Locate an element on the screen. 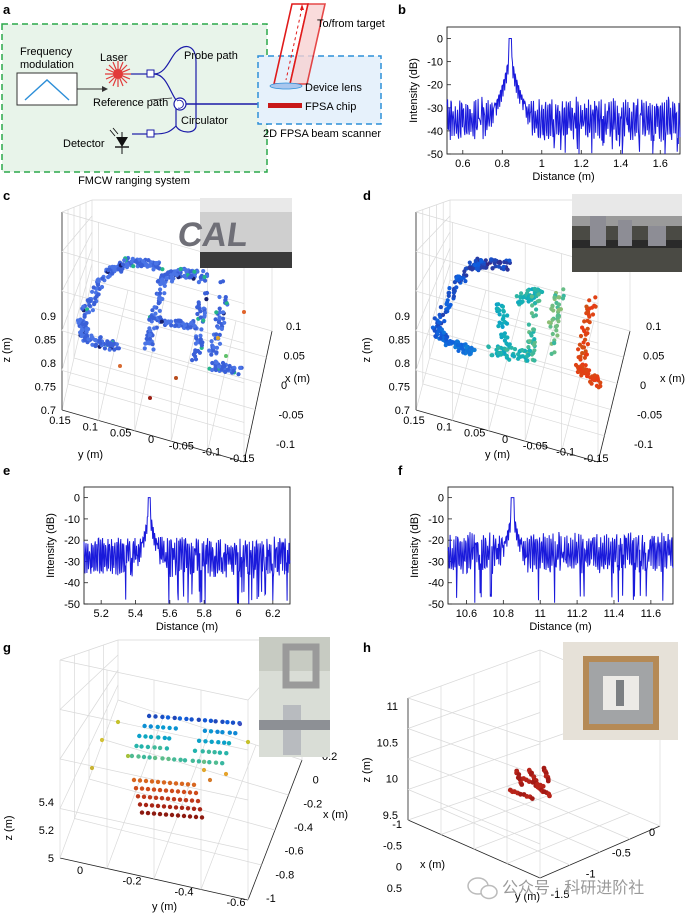  panel-f-label: f is located at coordinates (400, 470).